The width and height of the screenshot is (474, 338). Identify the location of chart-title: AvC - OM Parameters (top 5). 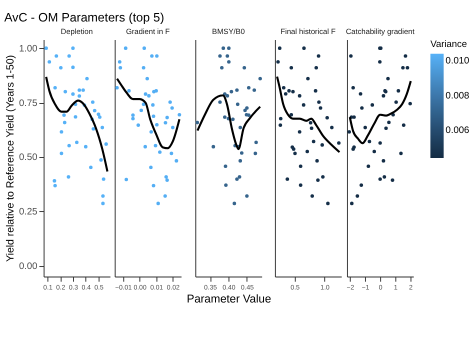
(84, 17).